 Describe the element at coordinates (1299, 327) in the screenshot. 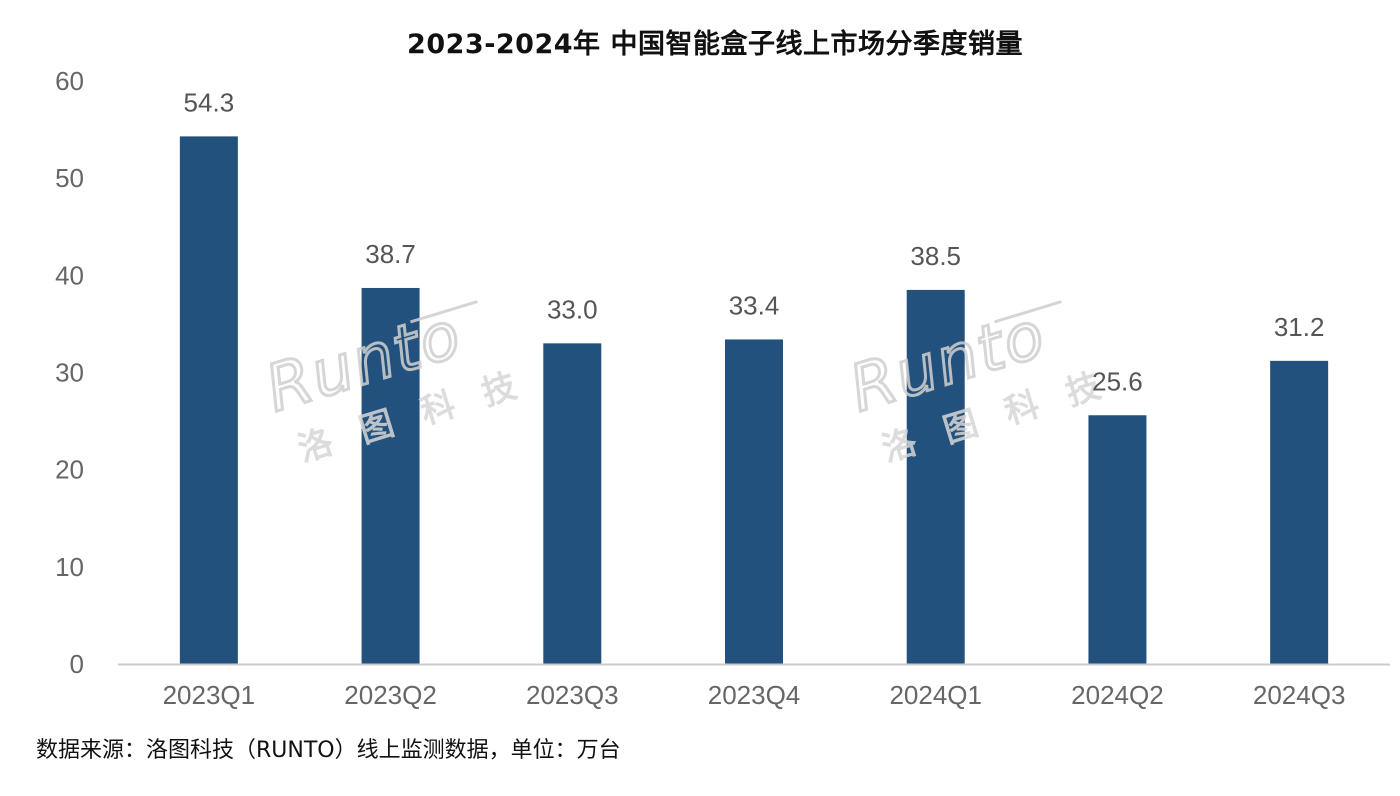

I see `data-label: 31.2` at that location.